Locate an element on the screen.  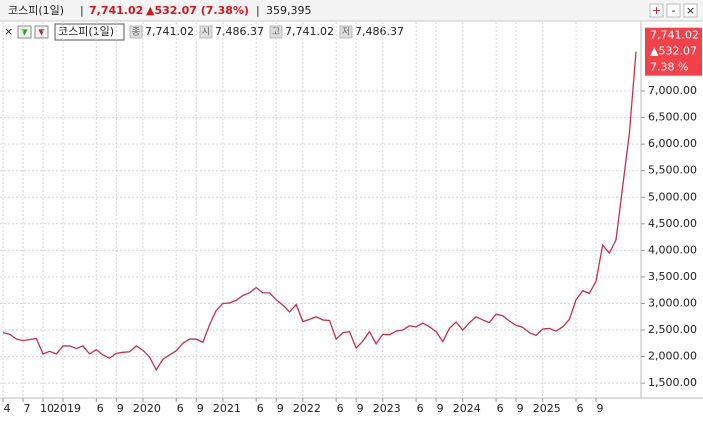
y-tick-label: 5,500.00 is located at coordinates (672, 170).